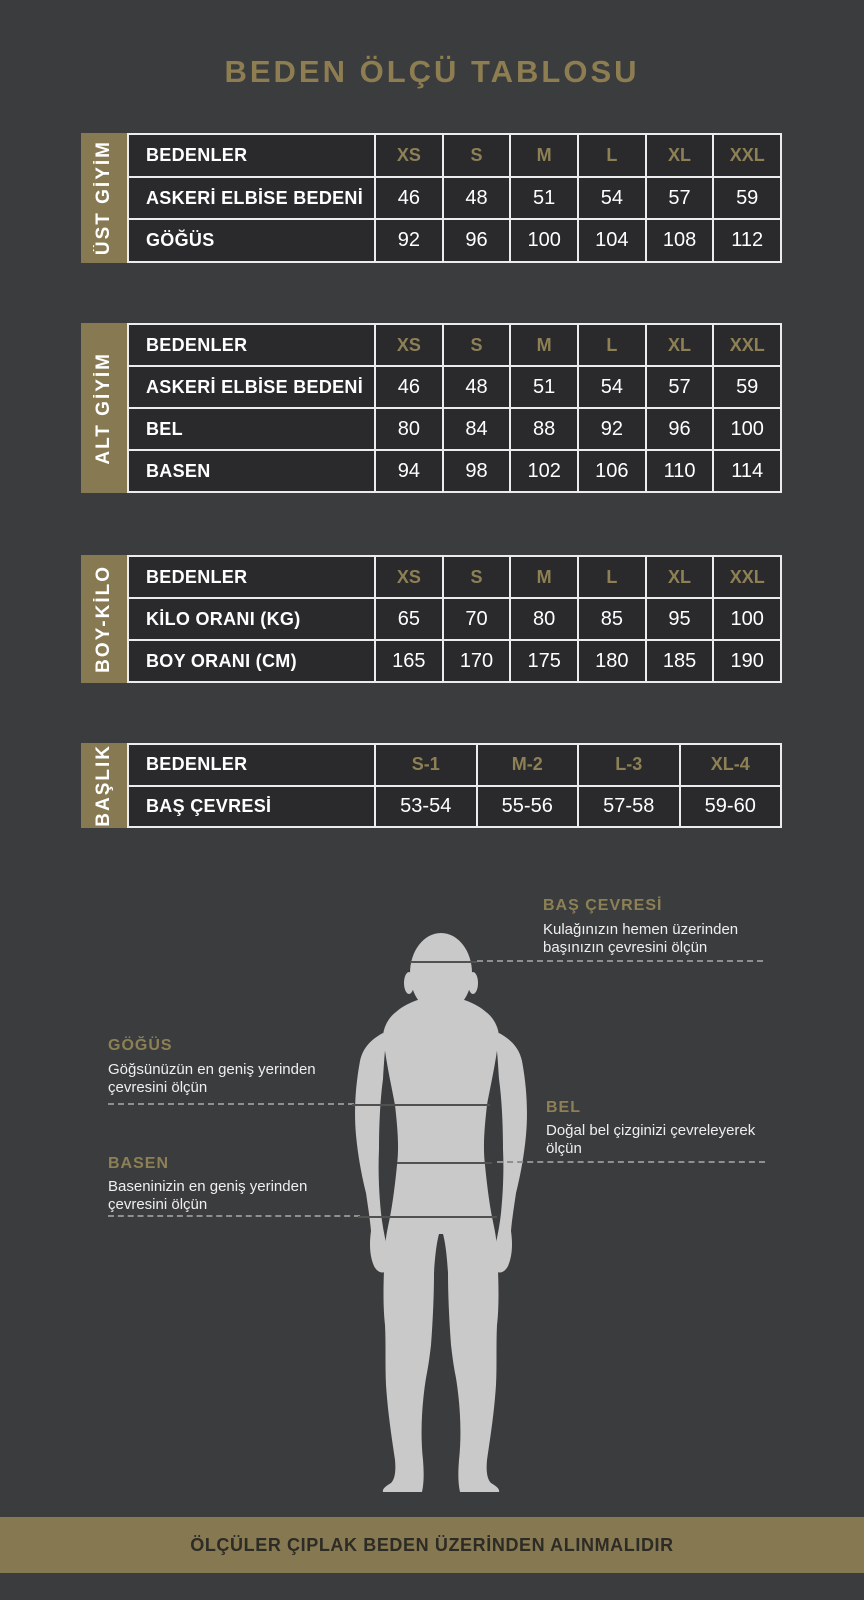  I want to click on size-header-cell: M-2, so click(526, 765).